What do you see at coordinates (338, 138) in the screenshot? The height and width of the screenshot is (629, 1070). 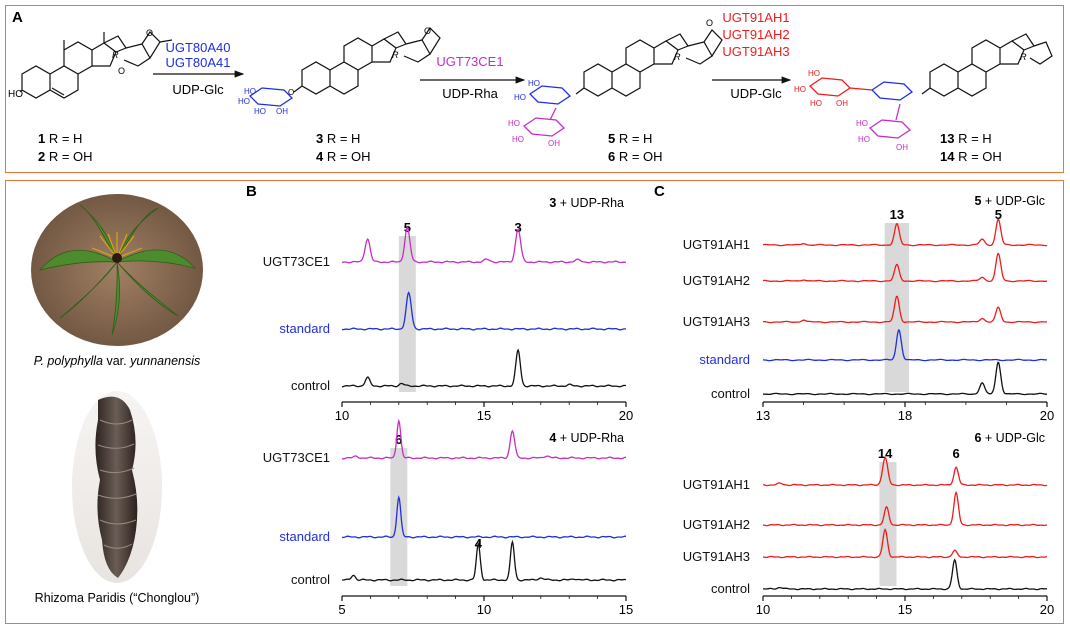 I see `compound-label-3: 3 R = H` at bounding box center [338, 138].